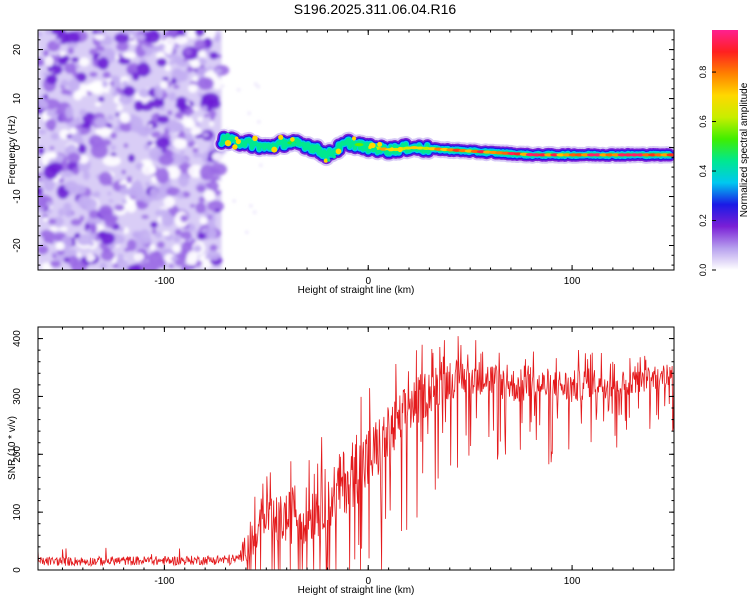  Describe the element at coordinates (17, 245) in the screenshot. I see `spectrogram-y-tick-label: -20` at that location.